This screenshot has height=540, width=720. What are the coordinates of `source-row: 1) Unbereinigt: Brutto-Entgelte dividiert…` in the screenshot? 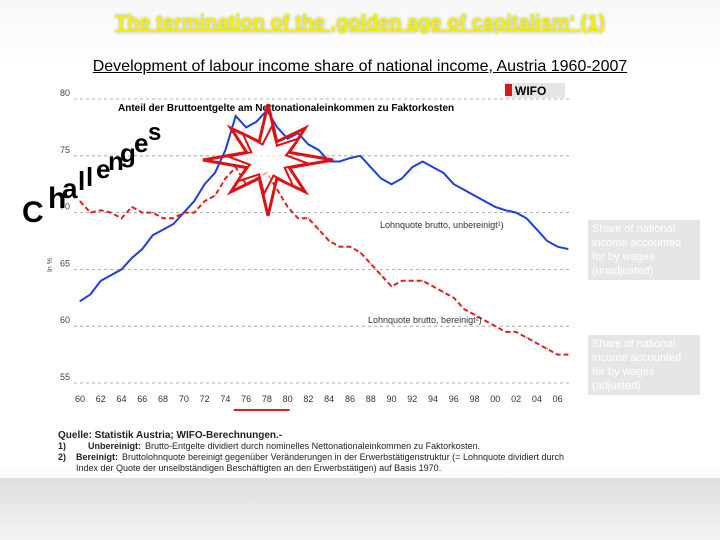 It's located at (323, 446).